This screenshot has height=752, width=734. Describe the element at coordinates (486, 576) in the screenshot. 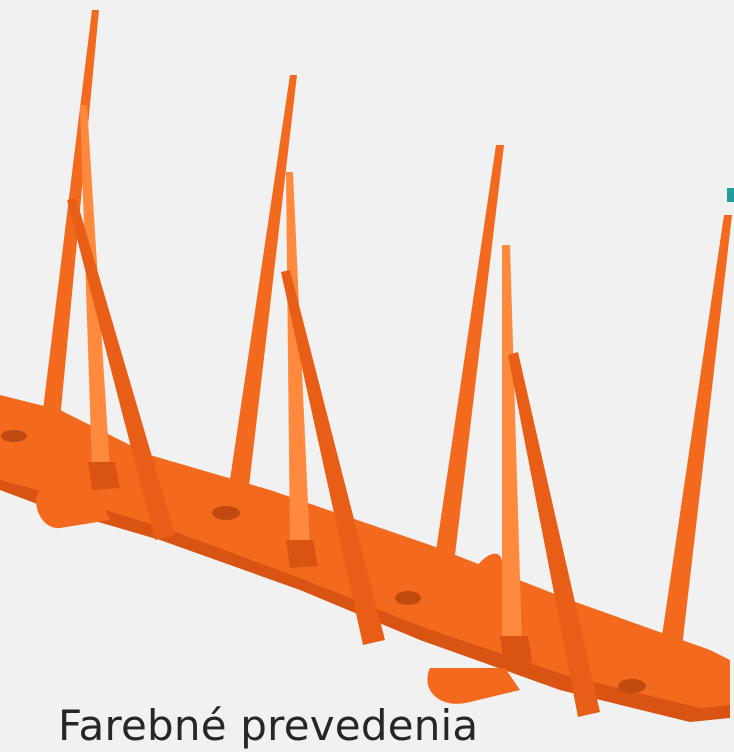

I see `mounting-tab-middle` at that location.